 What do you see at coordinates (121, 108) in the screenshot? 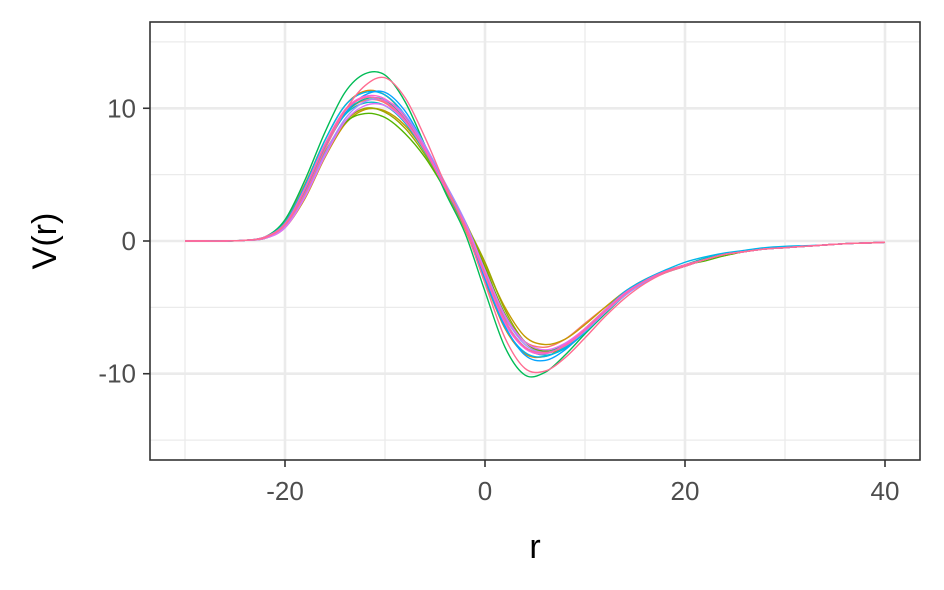
I see `y-tick-label: 10` at bounding box center [121, 108].